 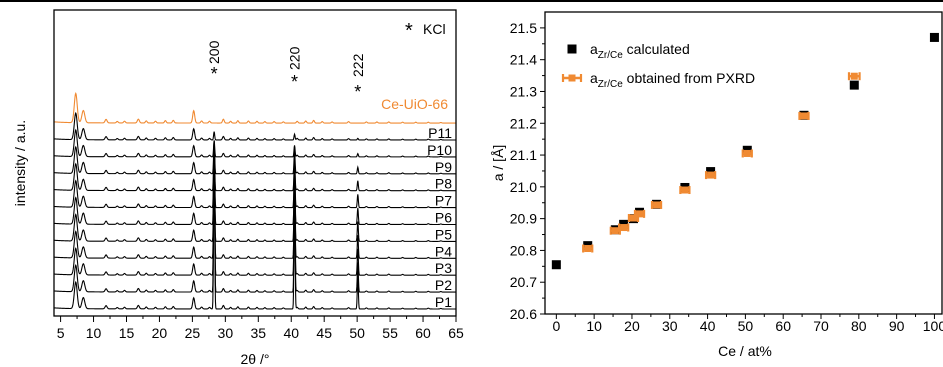 What do you see at coordinates (390, 333) in the screenshot?
I see `pxrd-x-tick-label: 55` at bounding box center [390, 333].